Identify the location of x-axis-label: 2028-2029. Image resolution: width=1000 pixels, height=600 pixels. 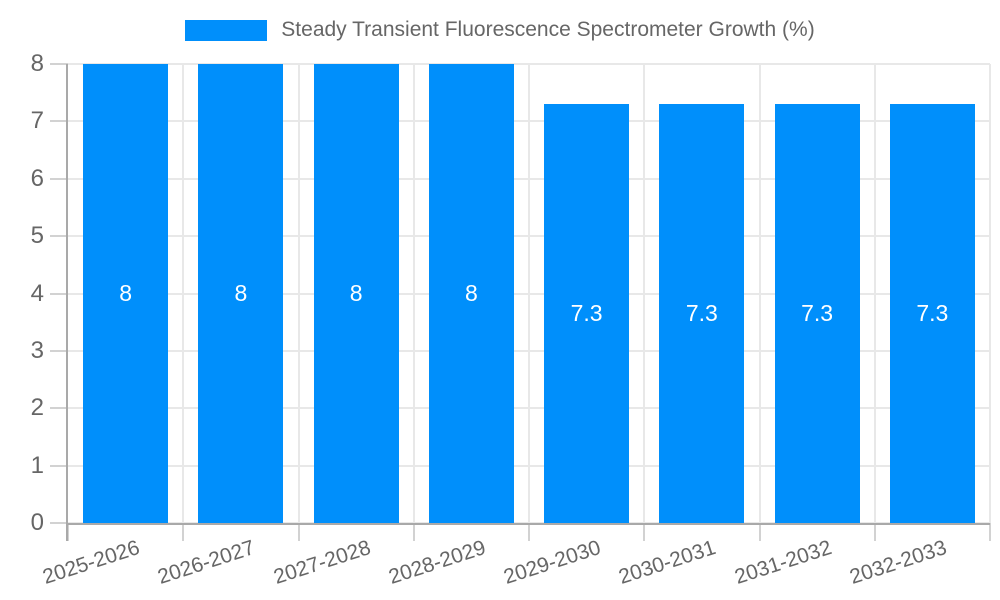
(437, 562).